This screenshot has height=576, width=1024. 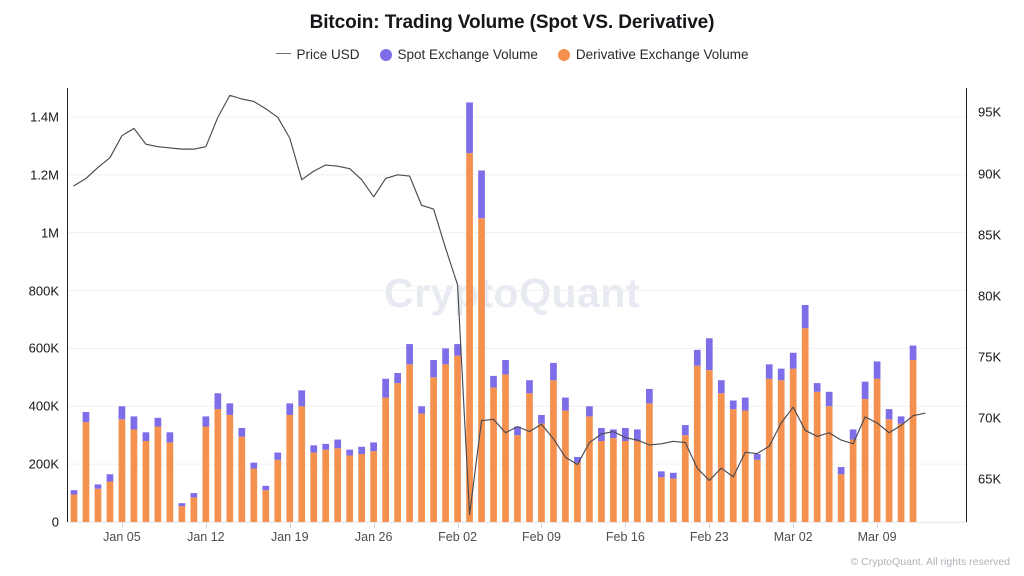 I want to click on legend-item-derivative-exchange-volume: Derivative Exchange Volume, so click(x=652, y=54).